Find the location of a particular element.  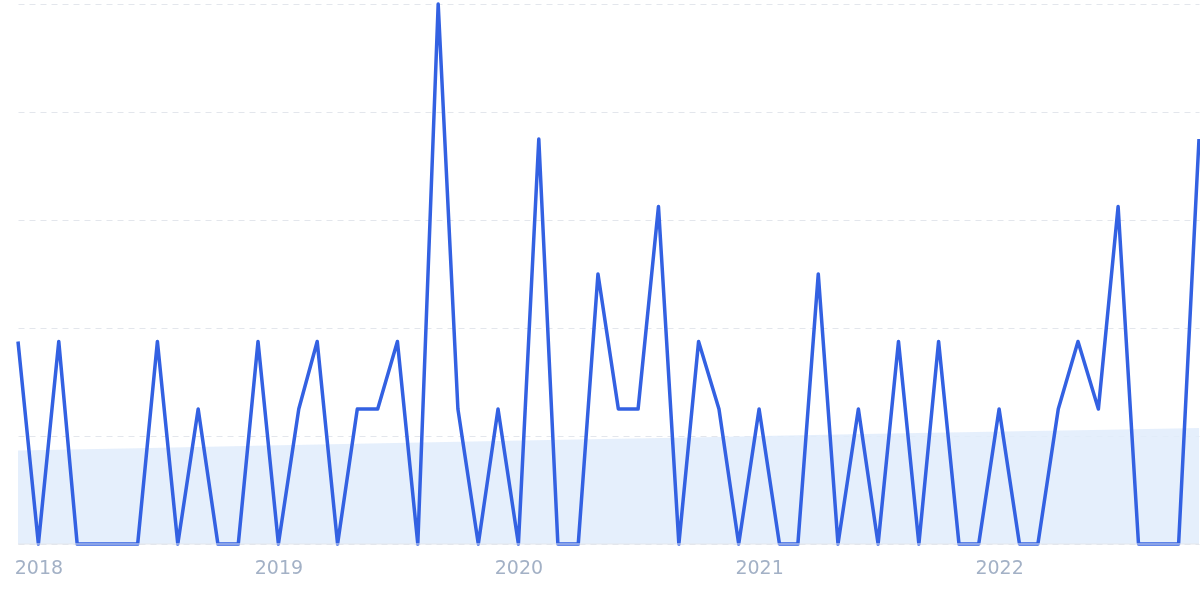

x-tick-label: 2020 is located at coordinates (519, 566).